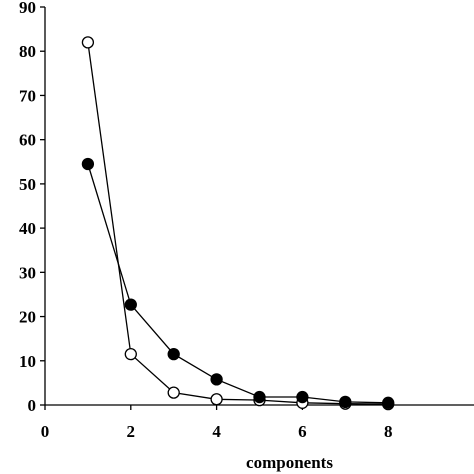 This screenshot has height=474, width=474. Describe the element at coordinates (216, 431) in the screenshot. I see `x-tick-label: 4` at that location.